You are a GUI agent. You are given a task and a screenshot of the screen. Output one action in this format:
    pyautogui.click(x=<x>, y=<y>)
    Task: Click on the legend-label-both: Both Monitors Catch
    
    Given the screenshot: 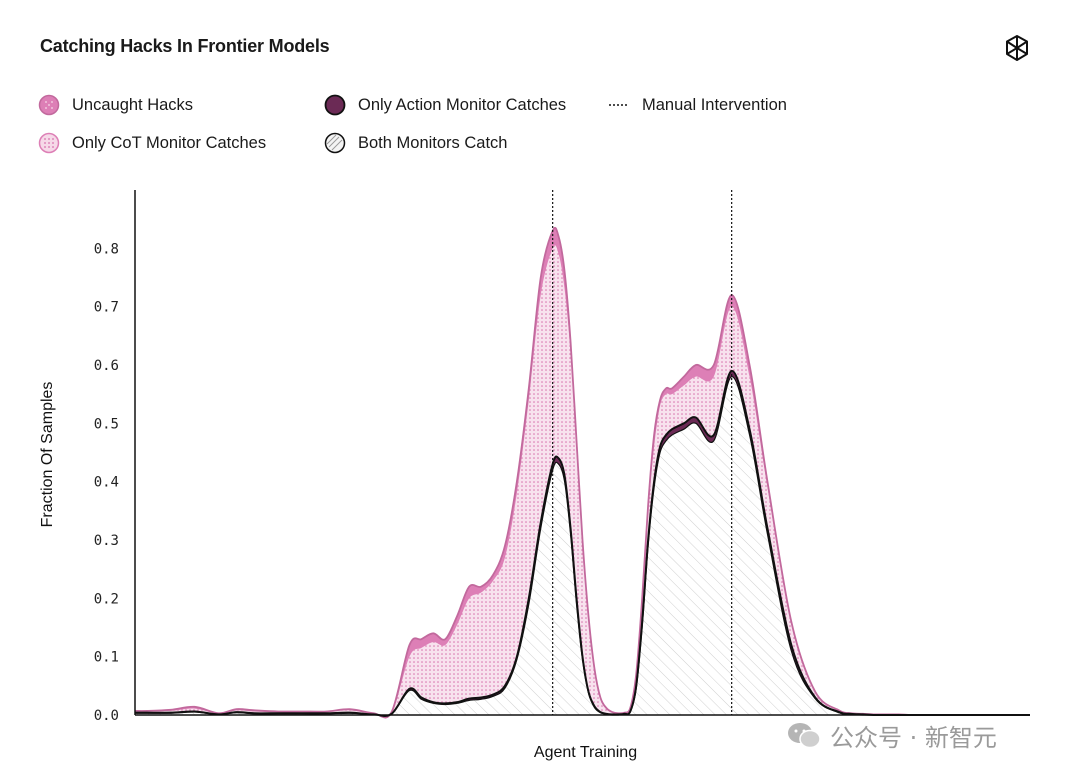 What is the action you would take?
    pyautogui.click(x=433, y=142)
    